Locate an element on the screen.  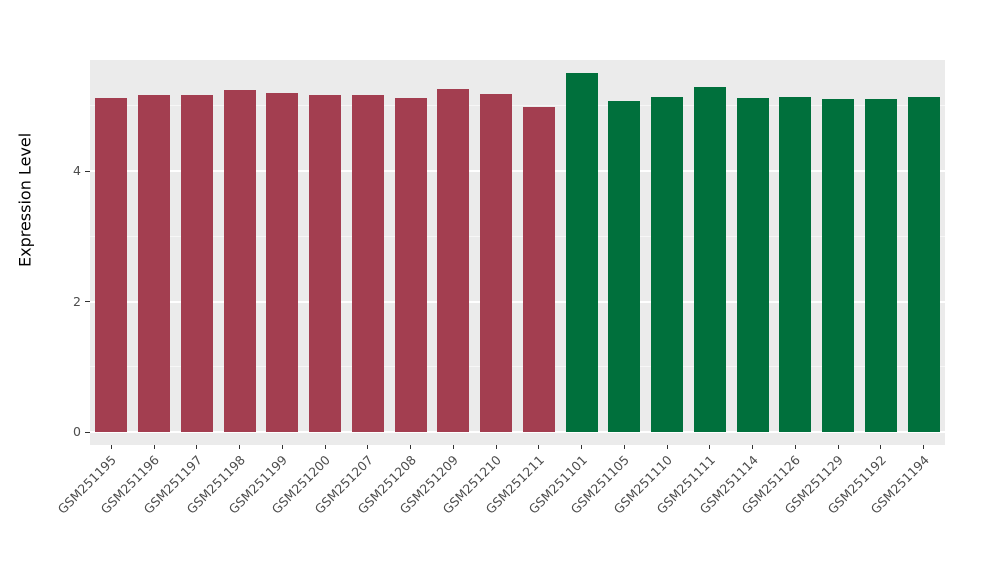
y-axis-title-text: Expression Level is located at coordinates (25, 199).